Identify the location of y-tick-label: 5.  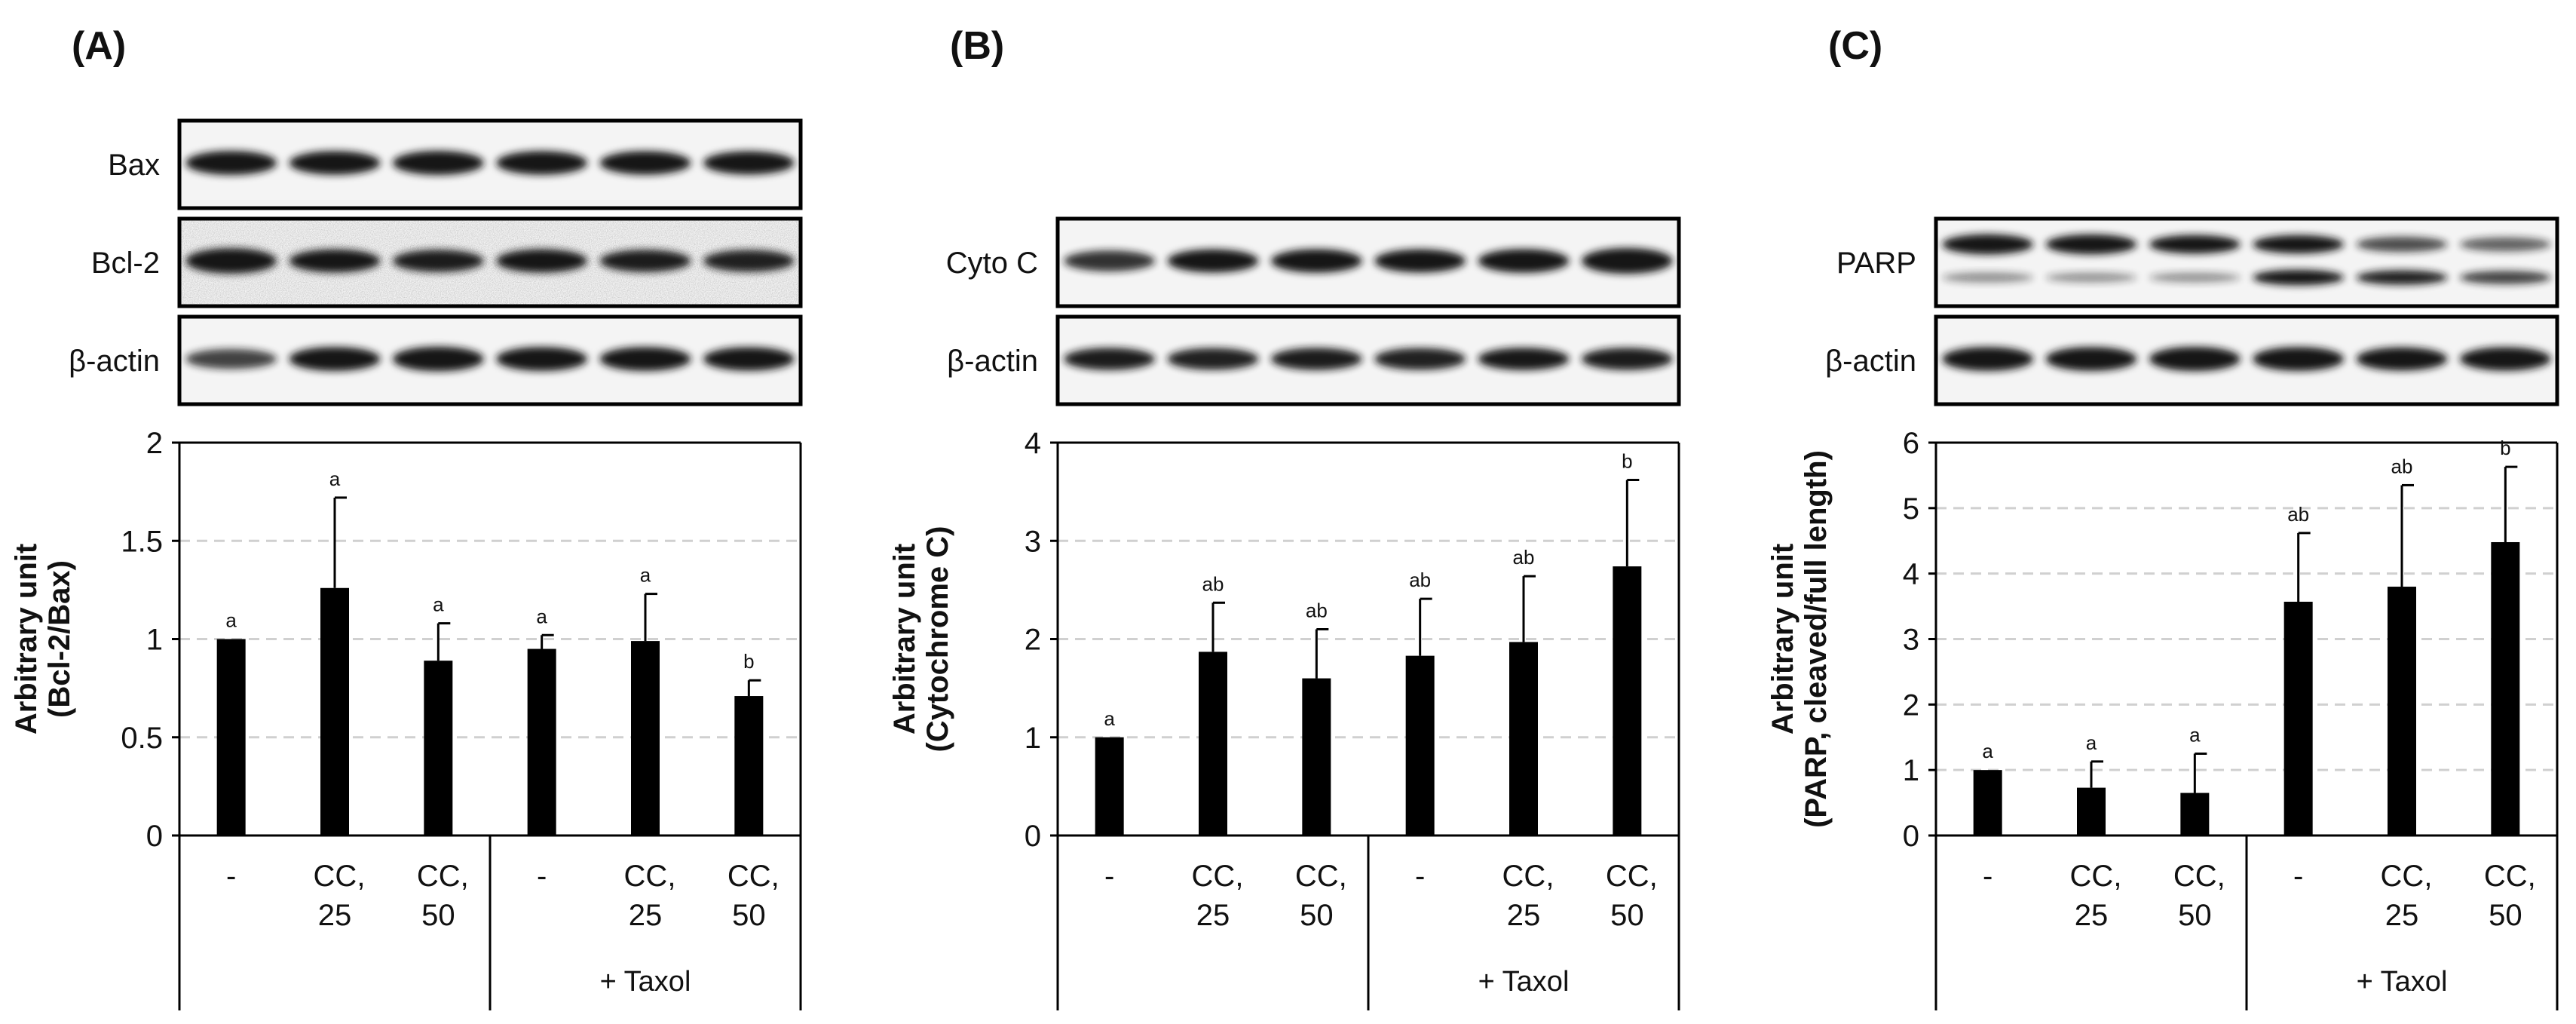
(1911, 509).